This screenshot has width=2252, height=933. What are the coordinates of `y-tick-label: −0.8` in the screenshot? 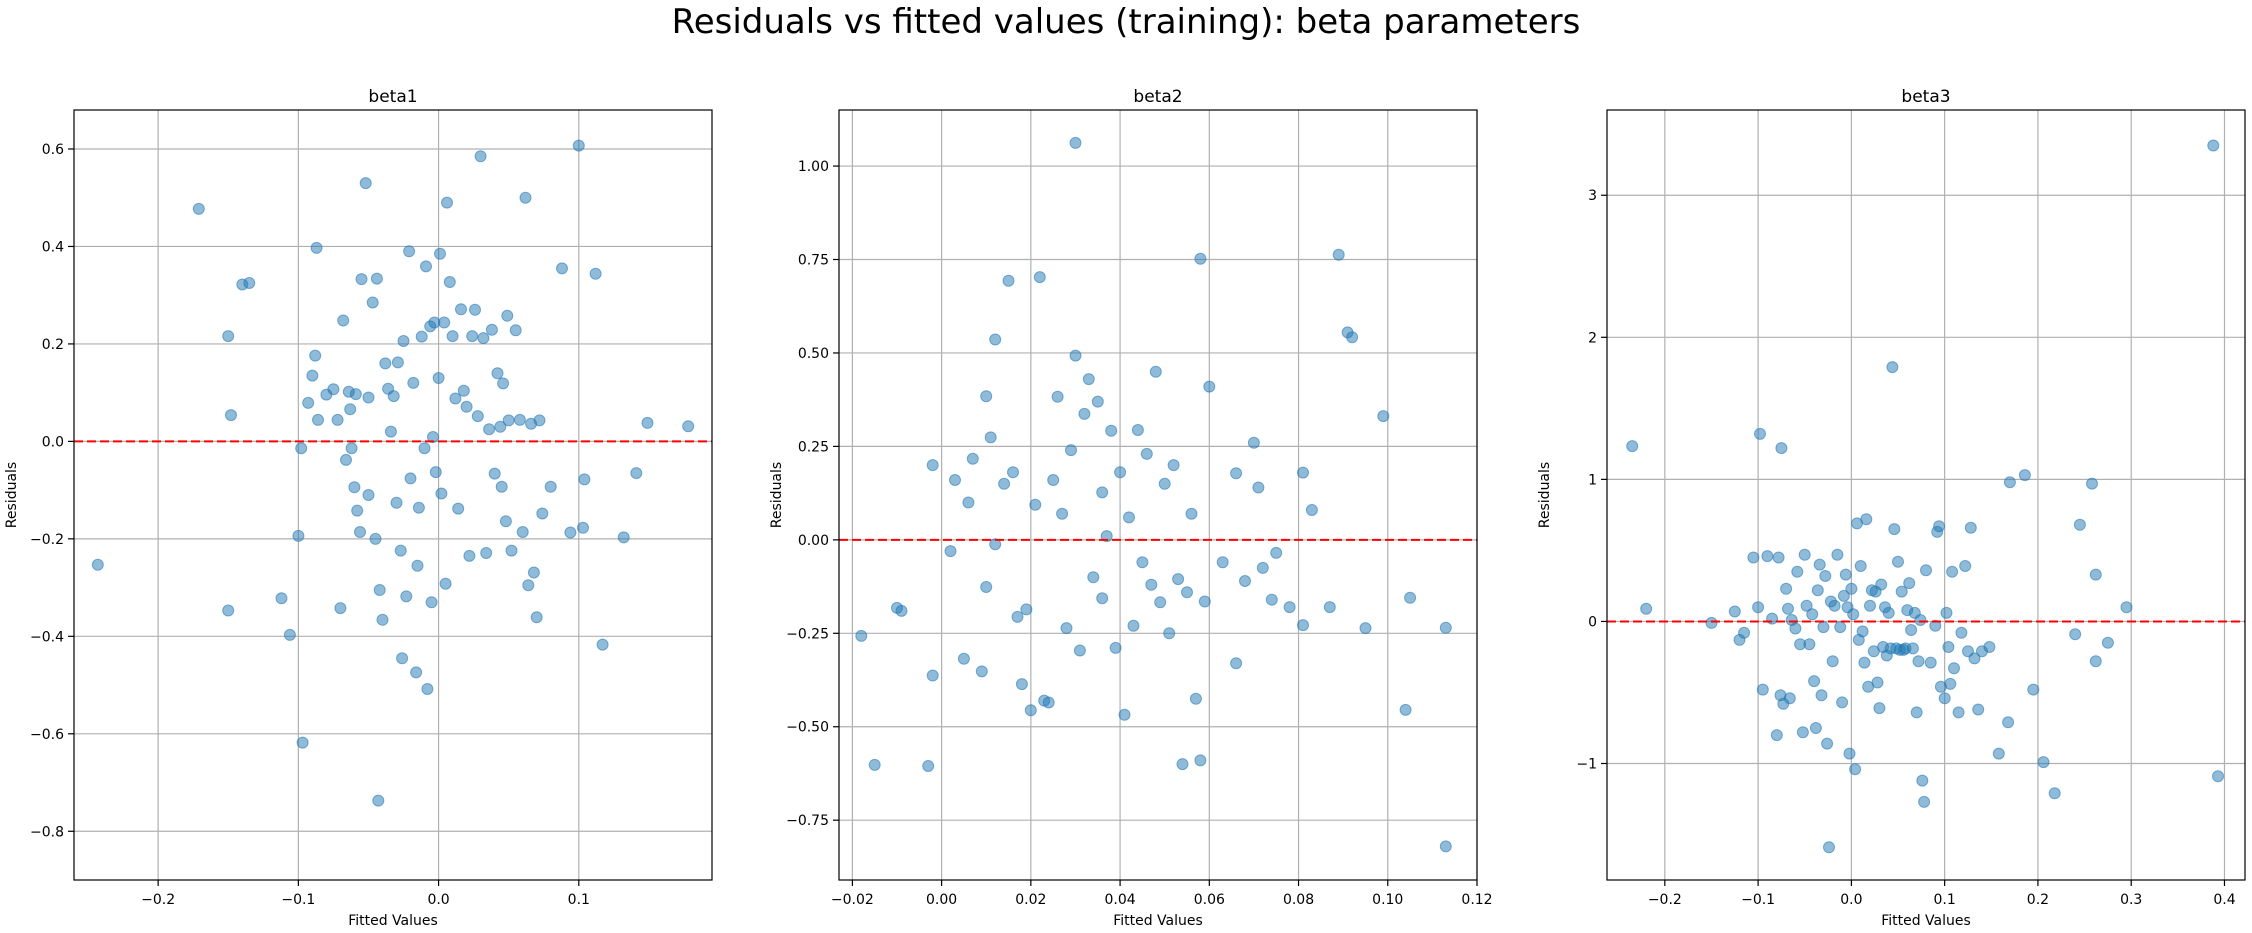 It's located at (47, 832).